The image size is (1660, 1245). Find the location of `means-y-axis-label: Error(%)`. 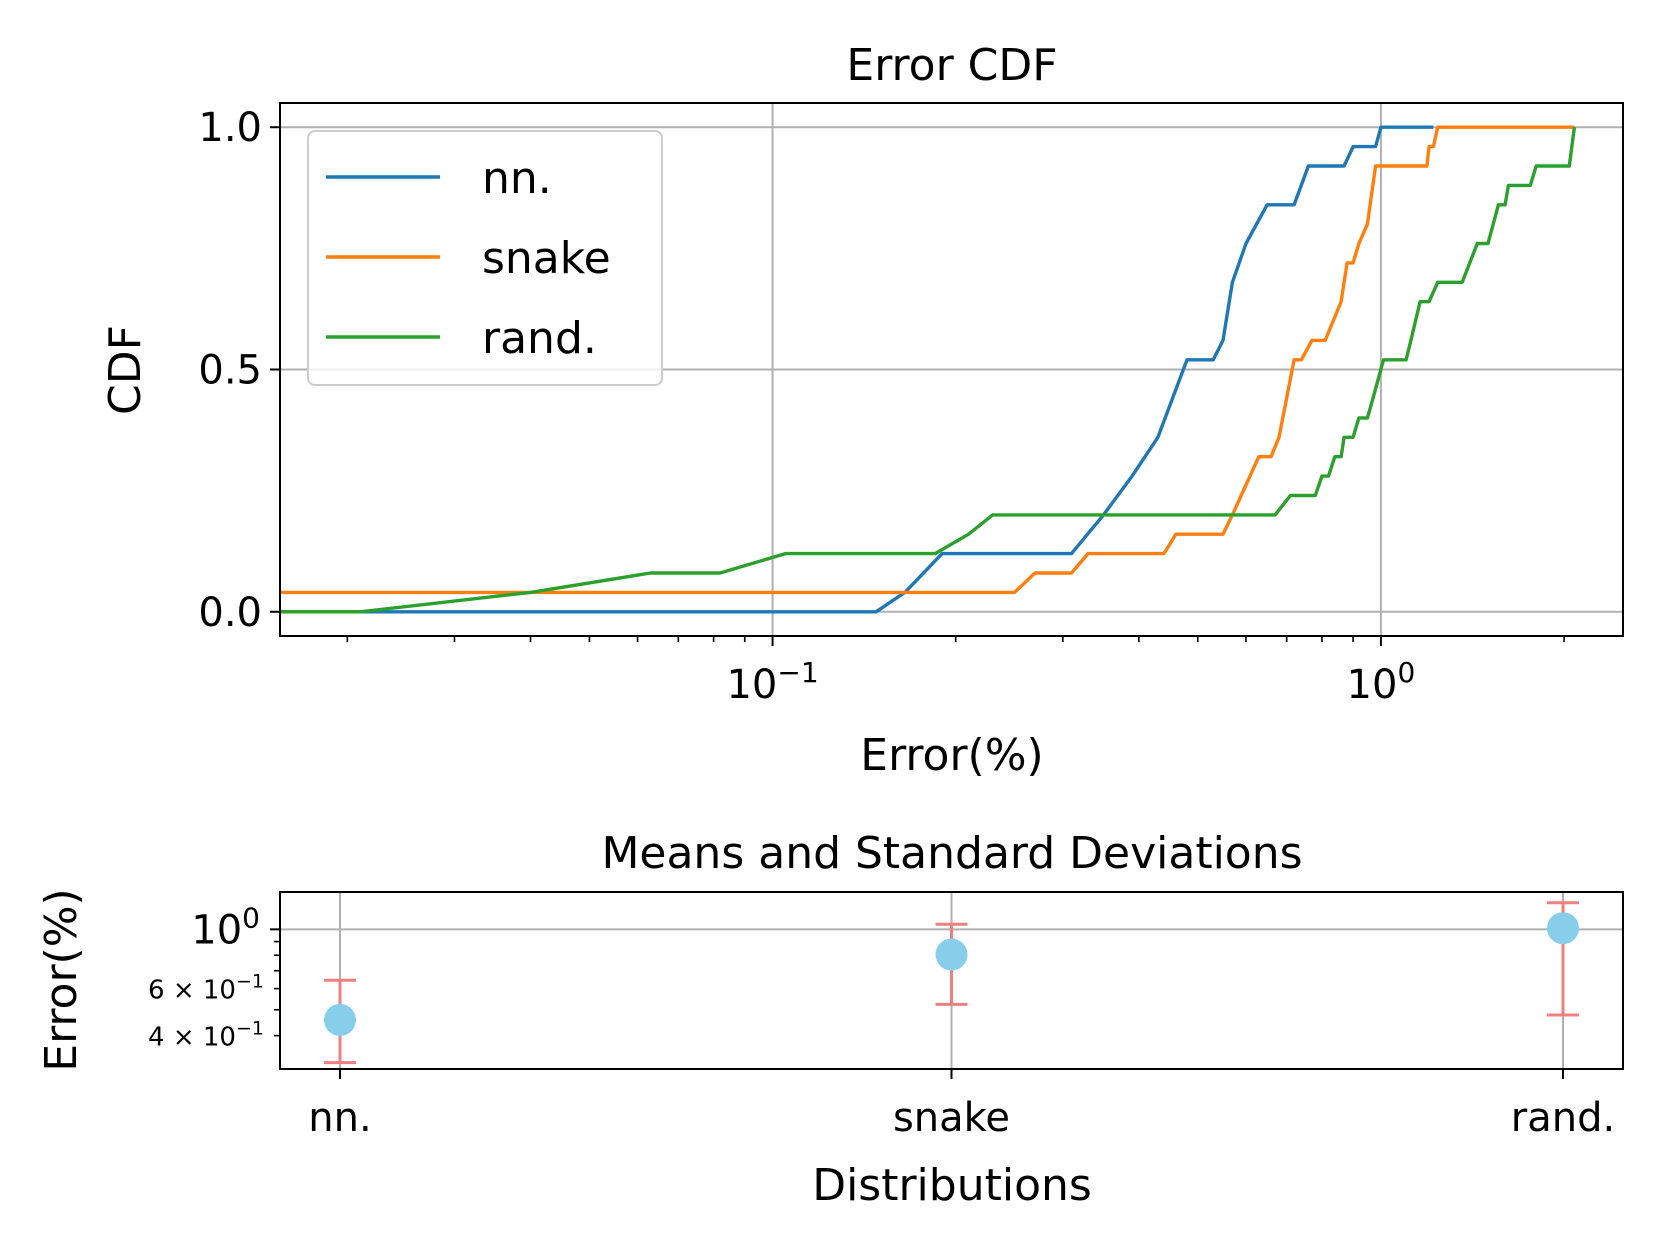

means-y-axis-label: Error(%) is located at coordinates (61, 979).